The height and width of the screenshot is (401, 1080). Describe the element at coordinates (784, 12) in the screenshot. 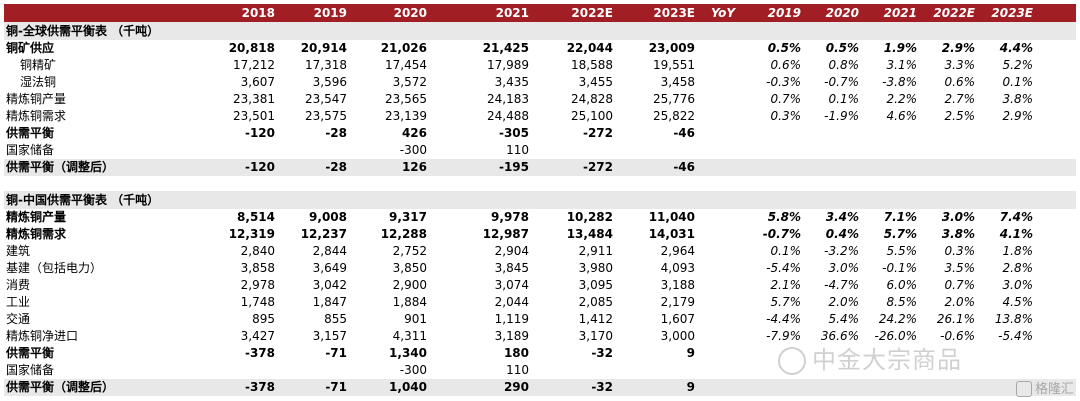

I see `header-yoy-year: 2019` at that location.